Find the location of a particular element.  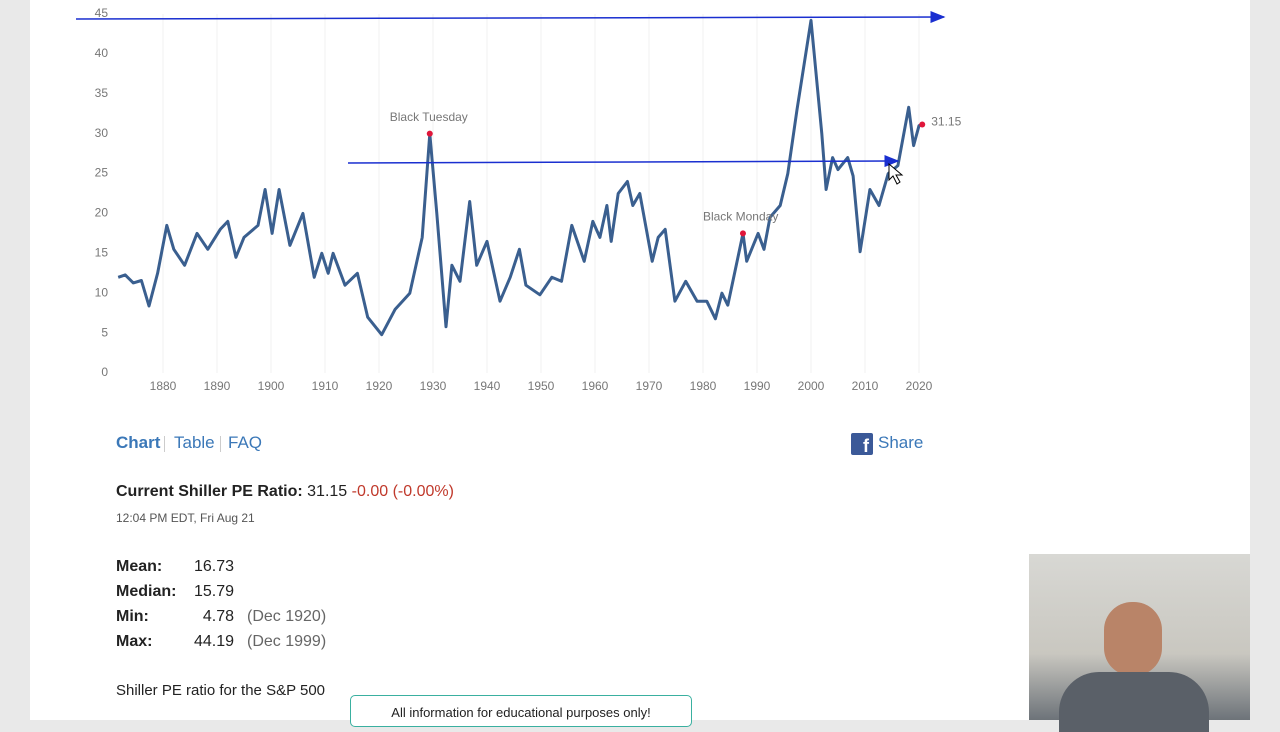

stat-value: 16.73 is located at coordinates (213, 566).